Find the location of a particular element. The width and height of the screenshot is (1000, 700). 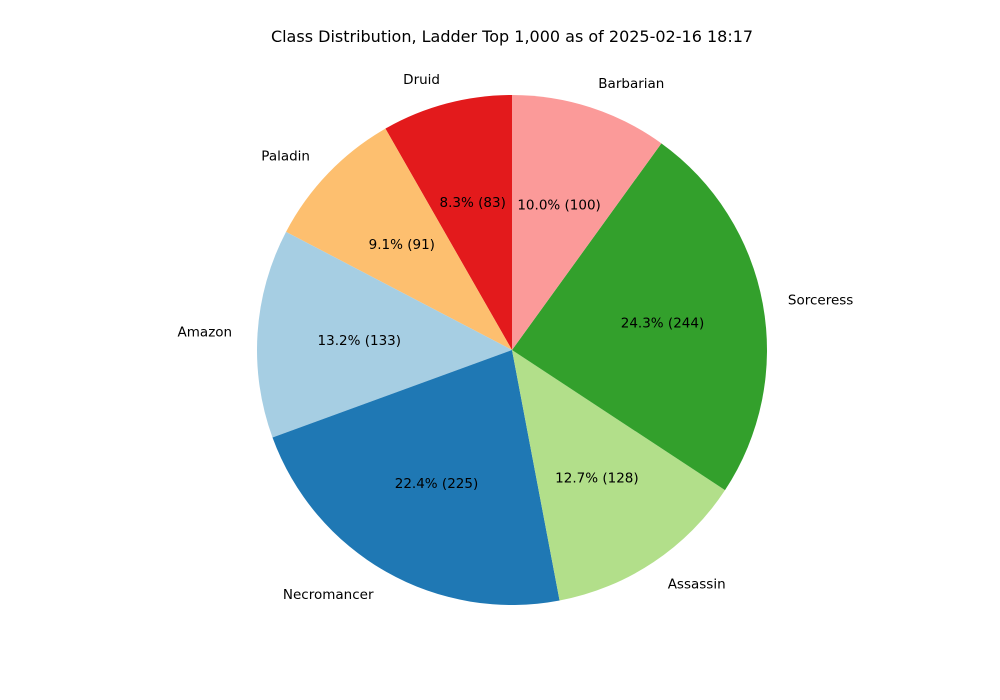

pie-slice-necromancer is located at coordinates (416, 478).